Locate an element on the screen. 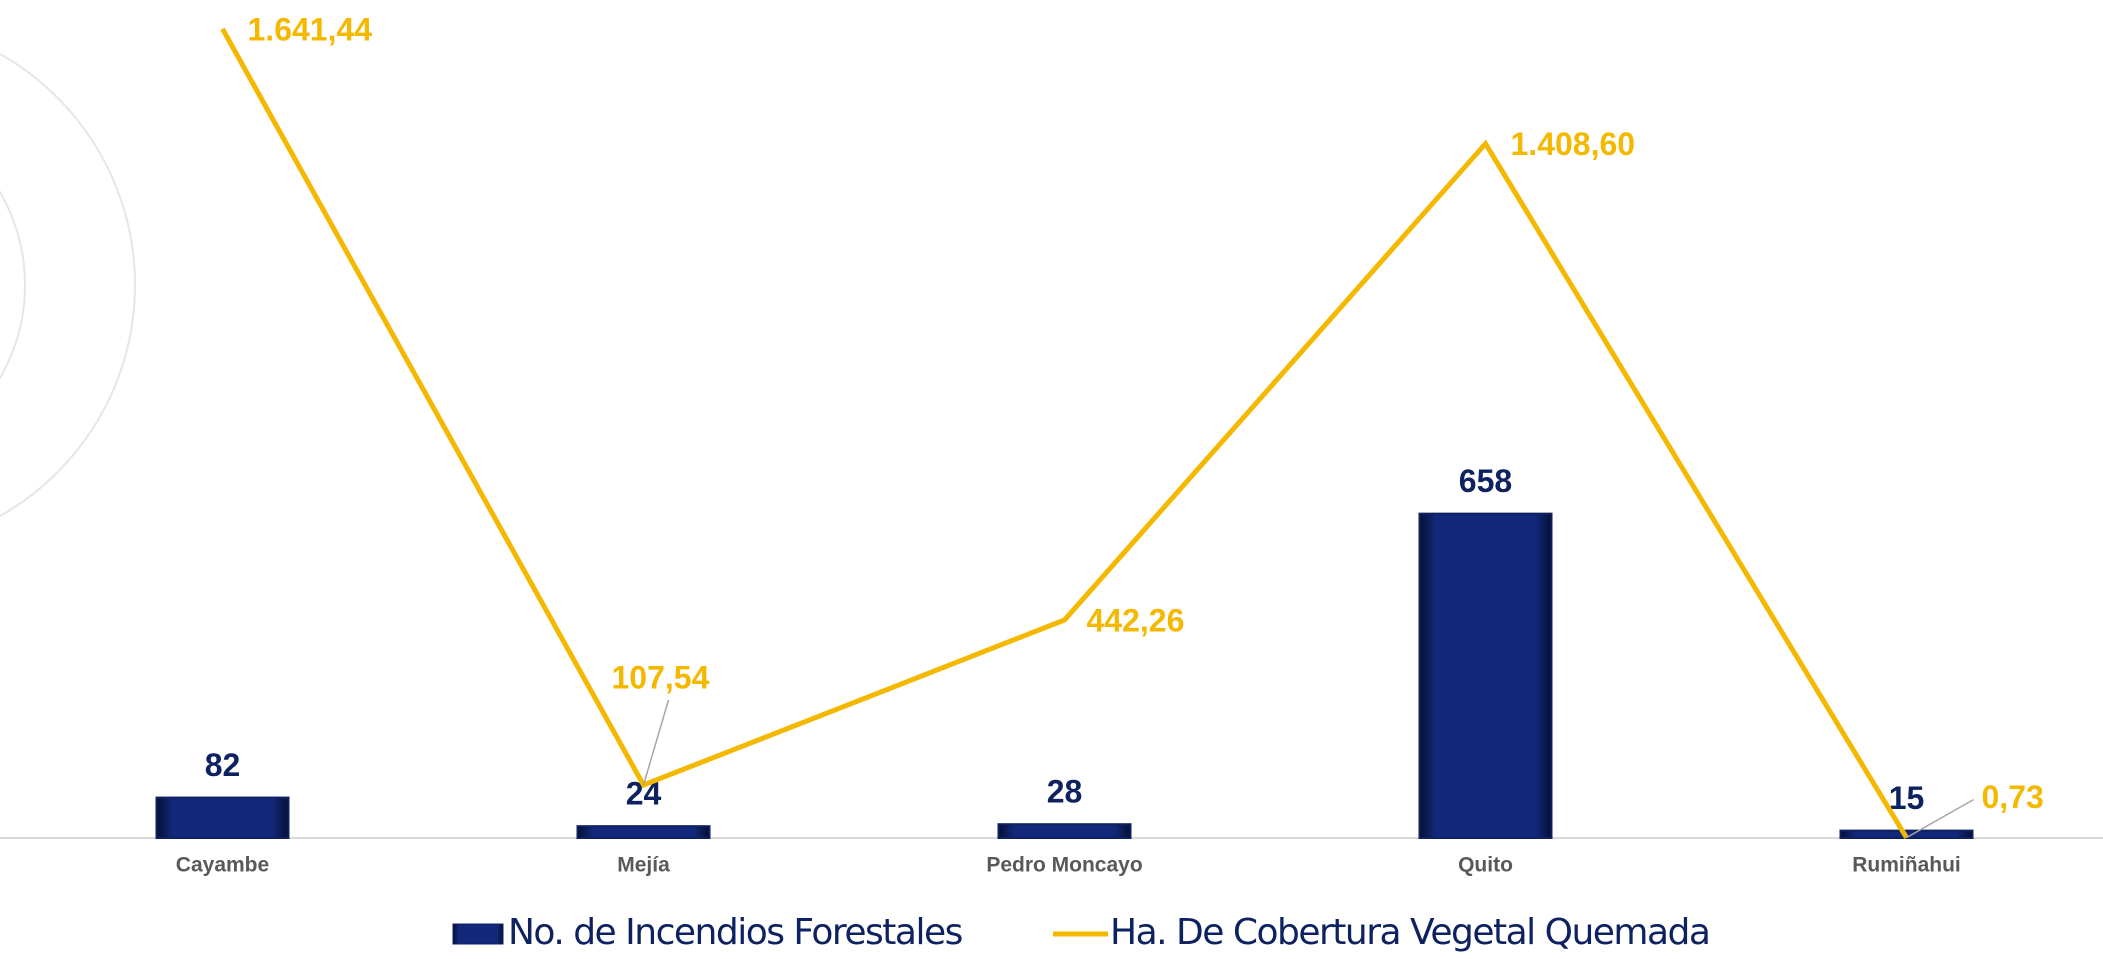 The width and height of the screenshot is (2103, 959). x-tick-label: Rumiñahui is located at coordinates (1906, 865).